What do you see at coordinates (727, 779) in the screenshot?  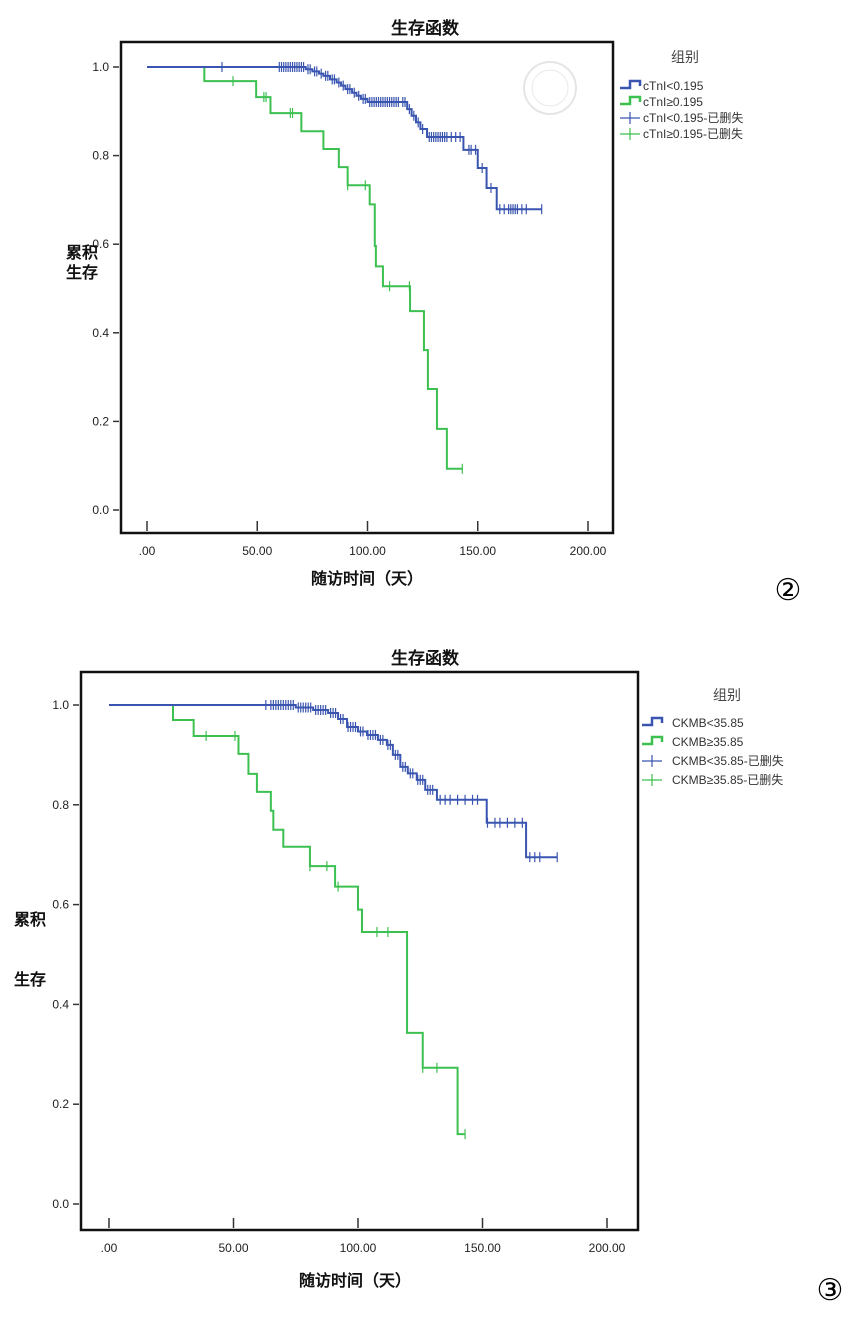 I see `legend-entry: CKMB≥35.85-已删失` at bounding box center [727, 779].